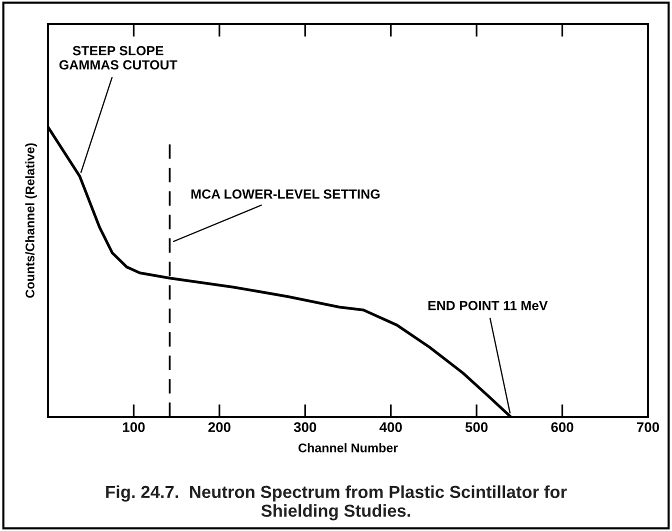 This screenshot has height=531, width=672. I want to click on annotation: END POINT 11 MeV, so click(488, 305).